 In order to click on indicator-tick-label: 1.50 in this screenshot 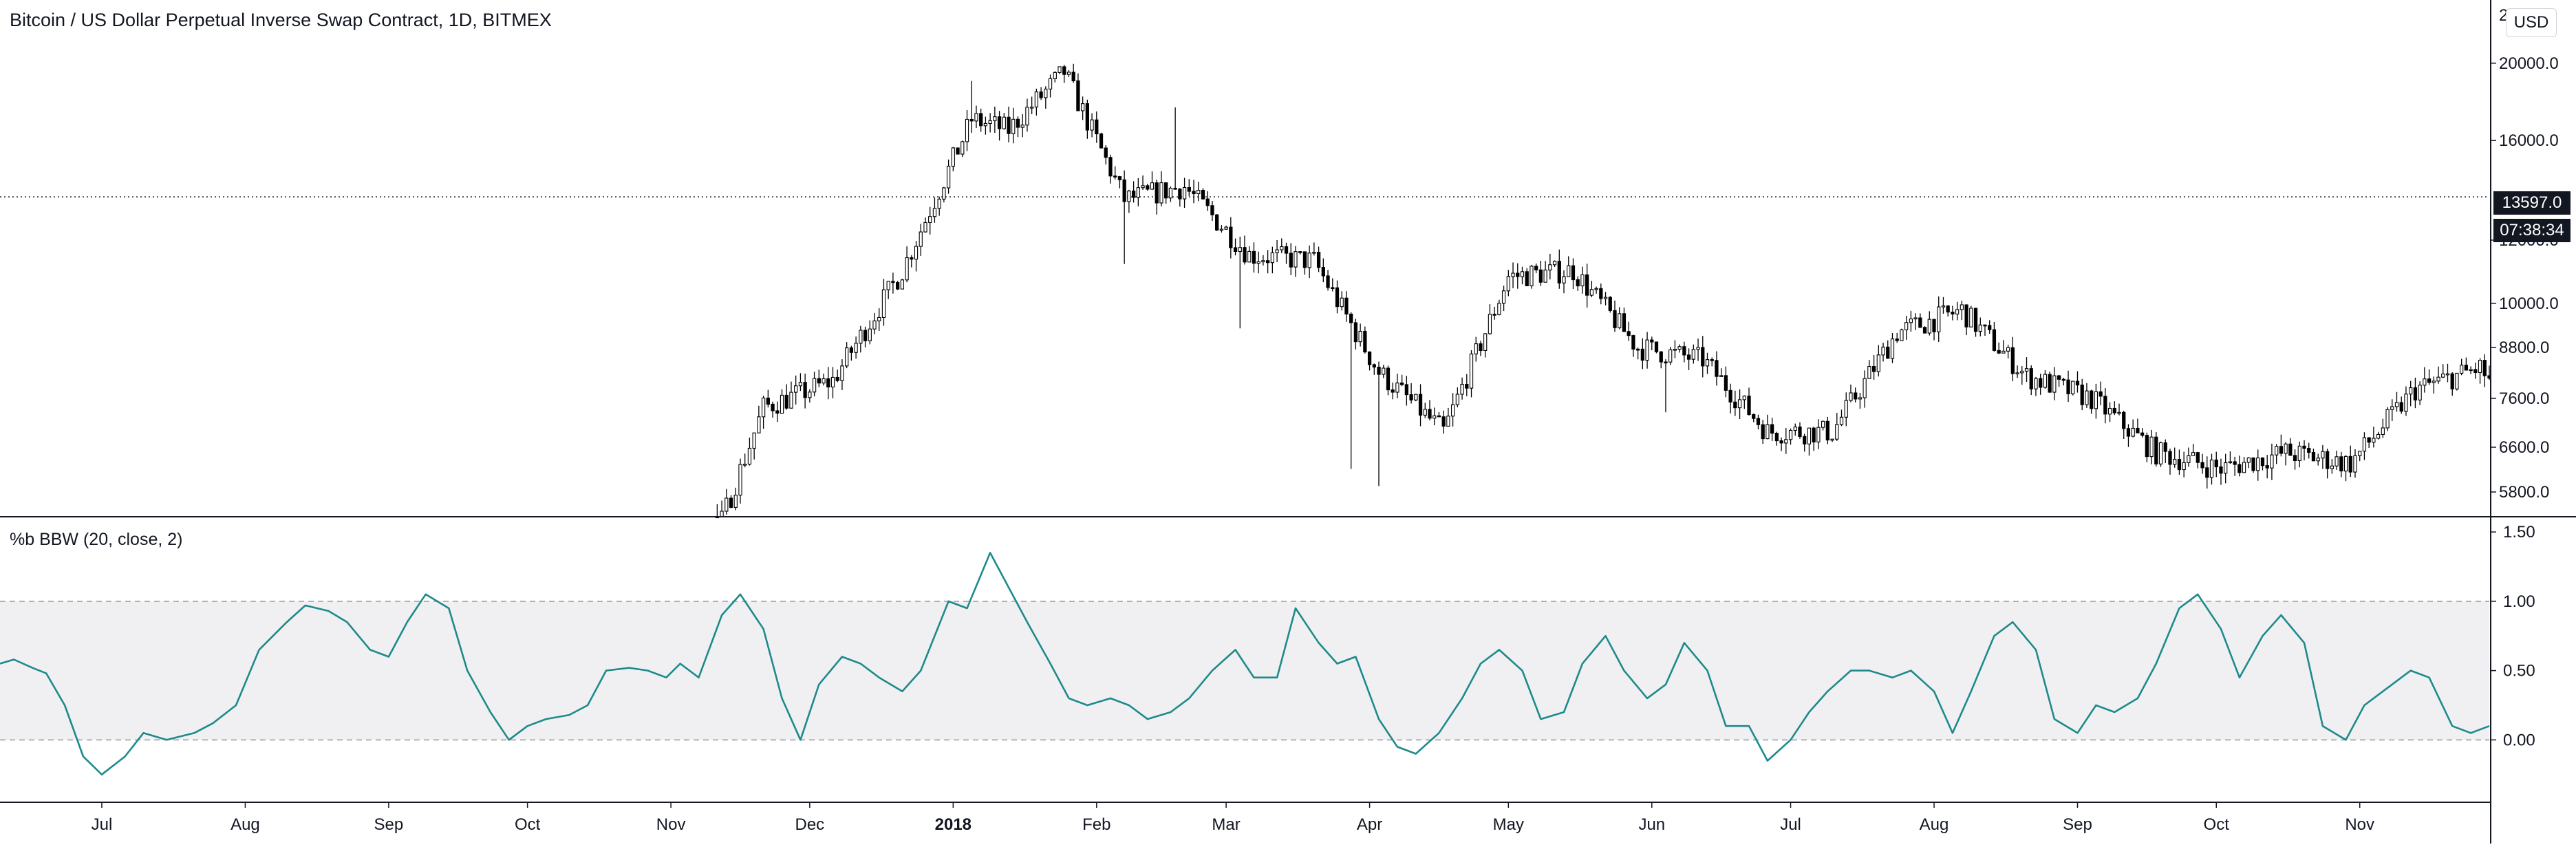, I will do `click(2519, 532)`.